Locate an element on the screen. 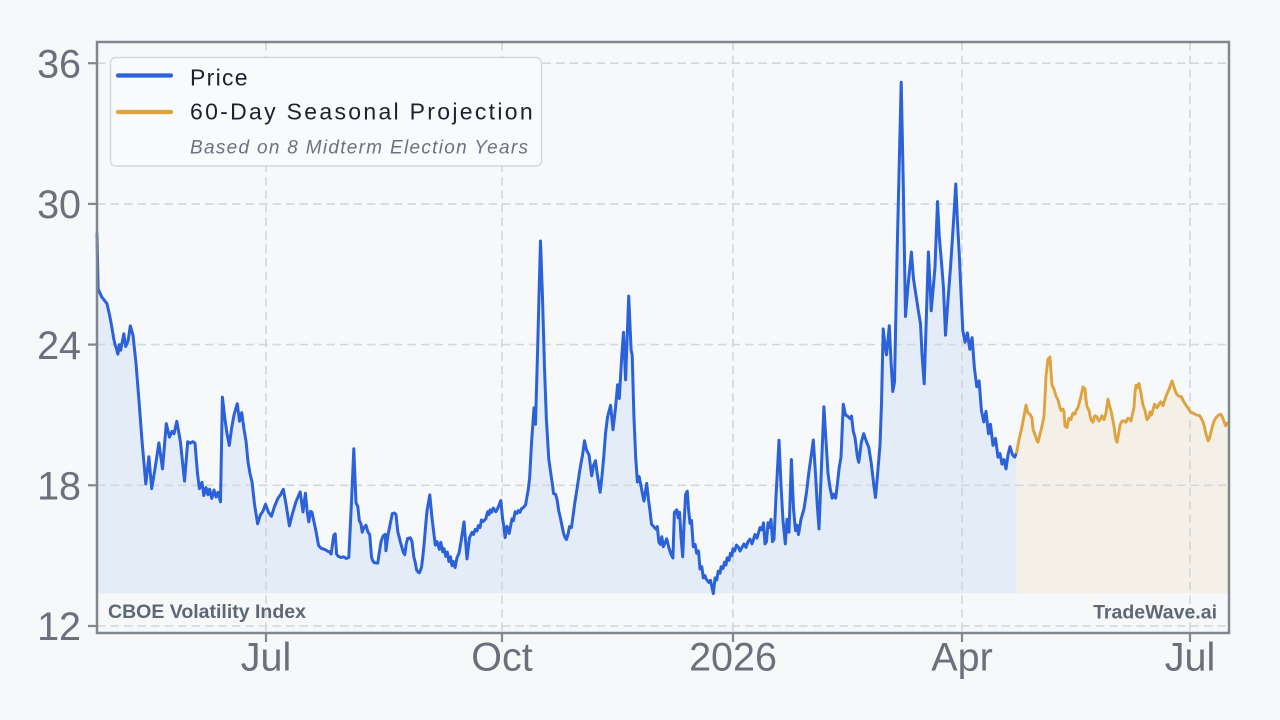  svg-text: TradeWave.ai is located at coordinates (1155, 613).